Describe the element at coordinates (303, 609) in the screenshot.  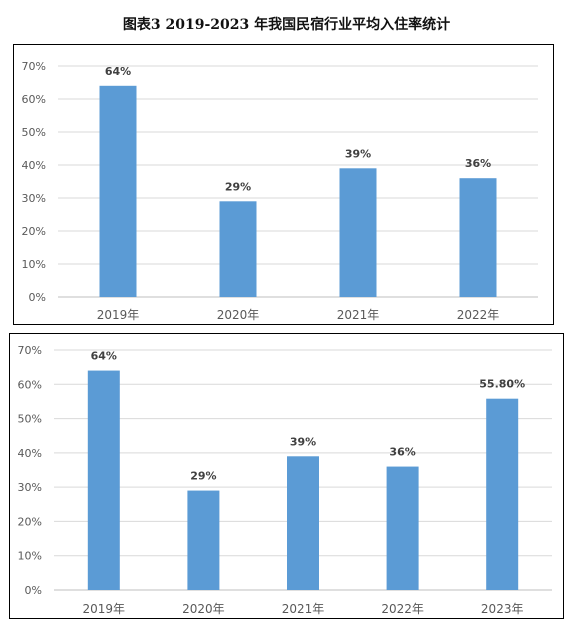
I see `c2-category-label: 2021年` at that location.